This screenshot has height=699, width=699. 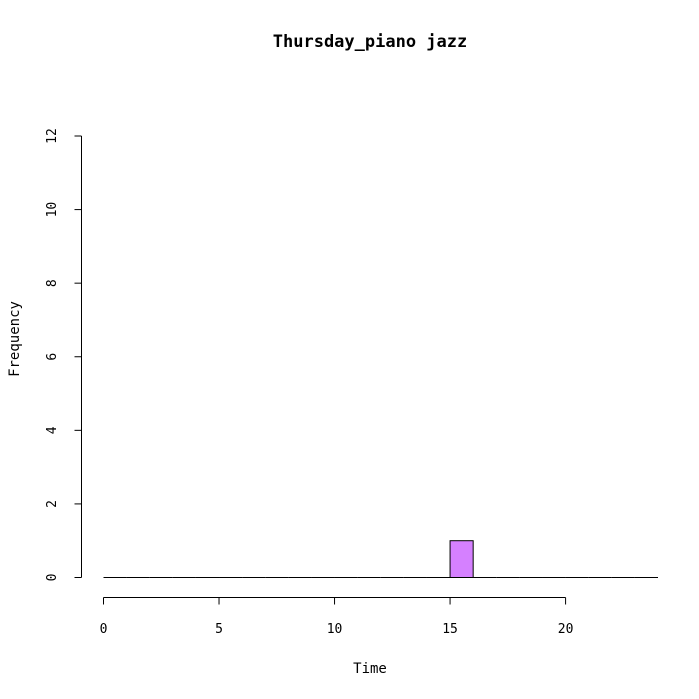 I want to click on y-axis-label: Frequency, so click(x=15, y=339).